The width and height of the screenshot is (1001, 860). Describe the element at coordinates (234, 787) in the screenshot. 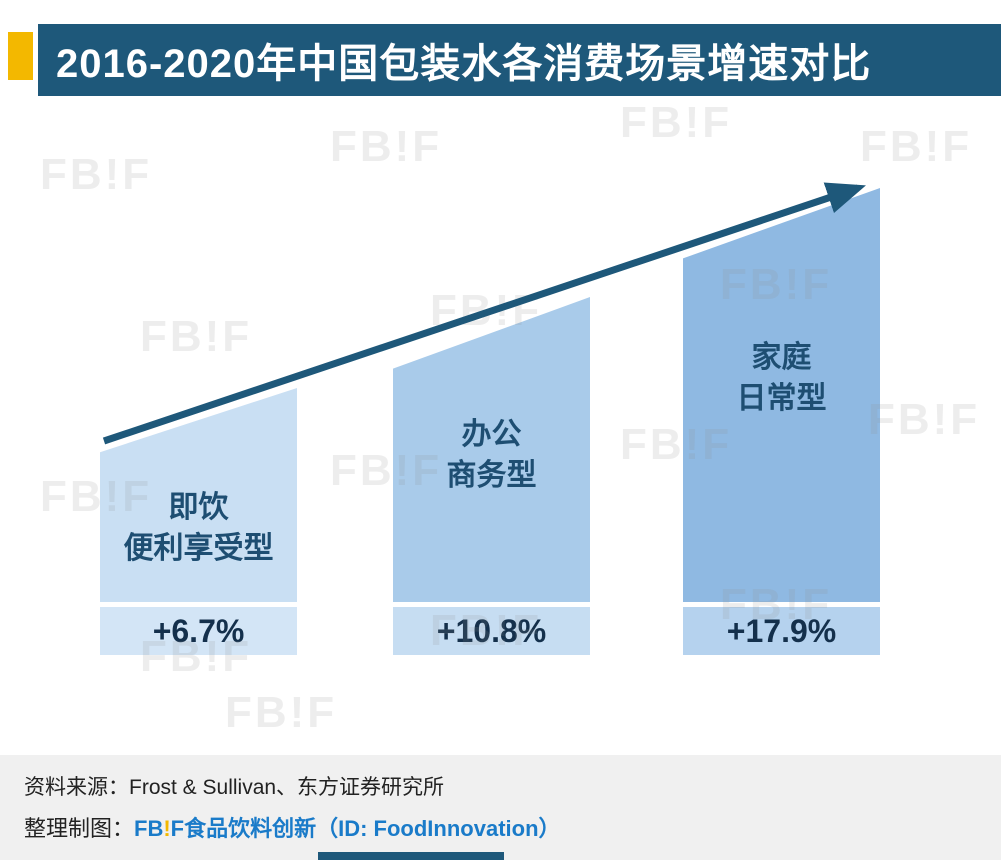

I see `source-line: 资料来源：Frost & Sullivan、东方证券研究所` at that location.